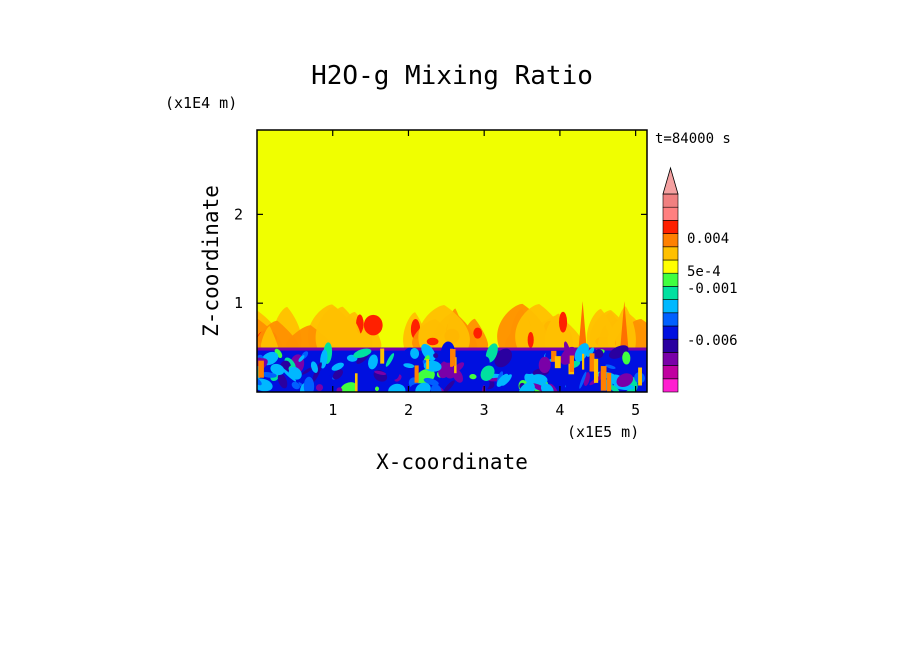 The image size is (904, 654). I want to click on y-tick-label: 1, so click(238, 303).